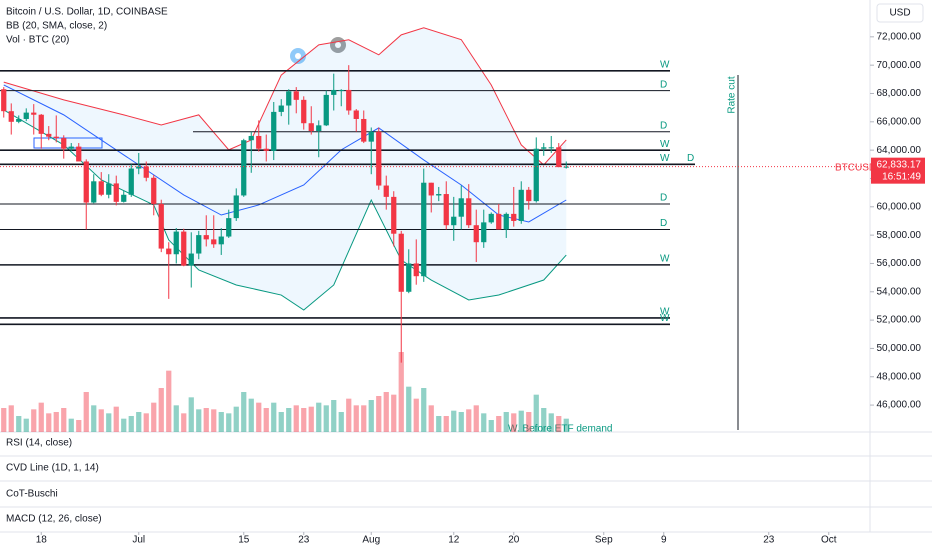 The width and height of the screenshot is (932, 550). What do you see at coordinates (898, 170) in the screenshot?
I see `price-tag` at bounding box center [898, 170].